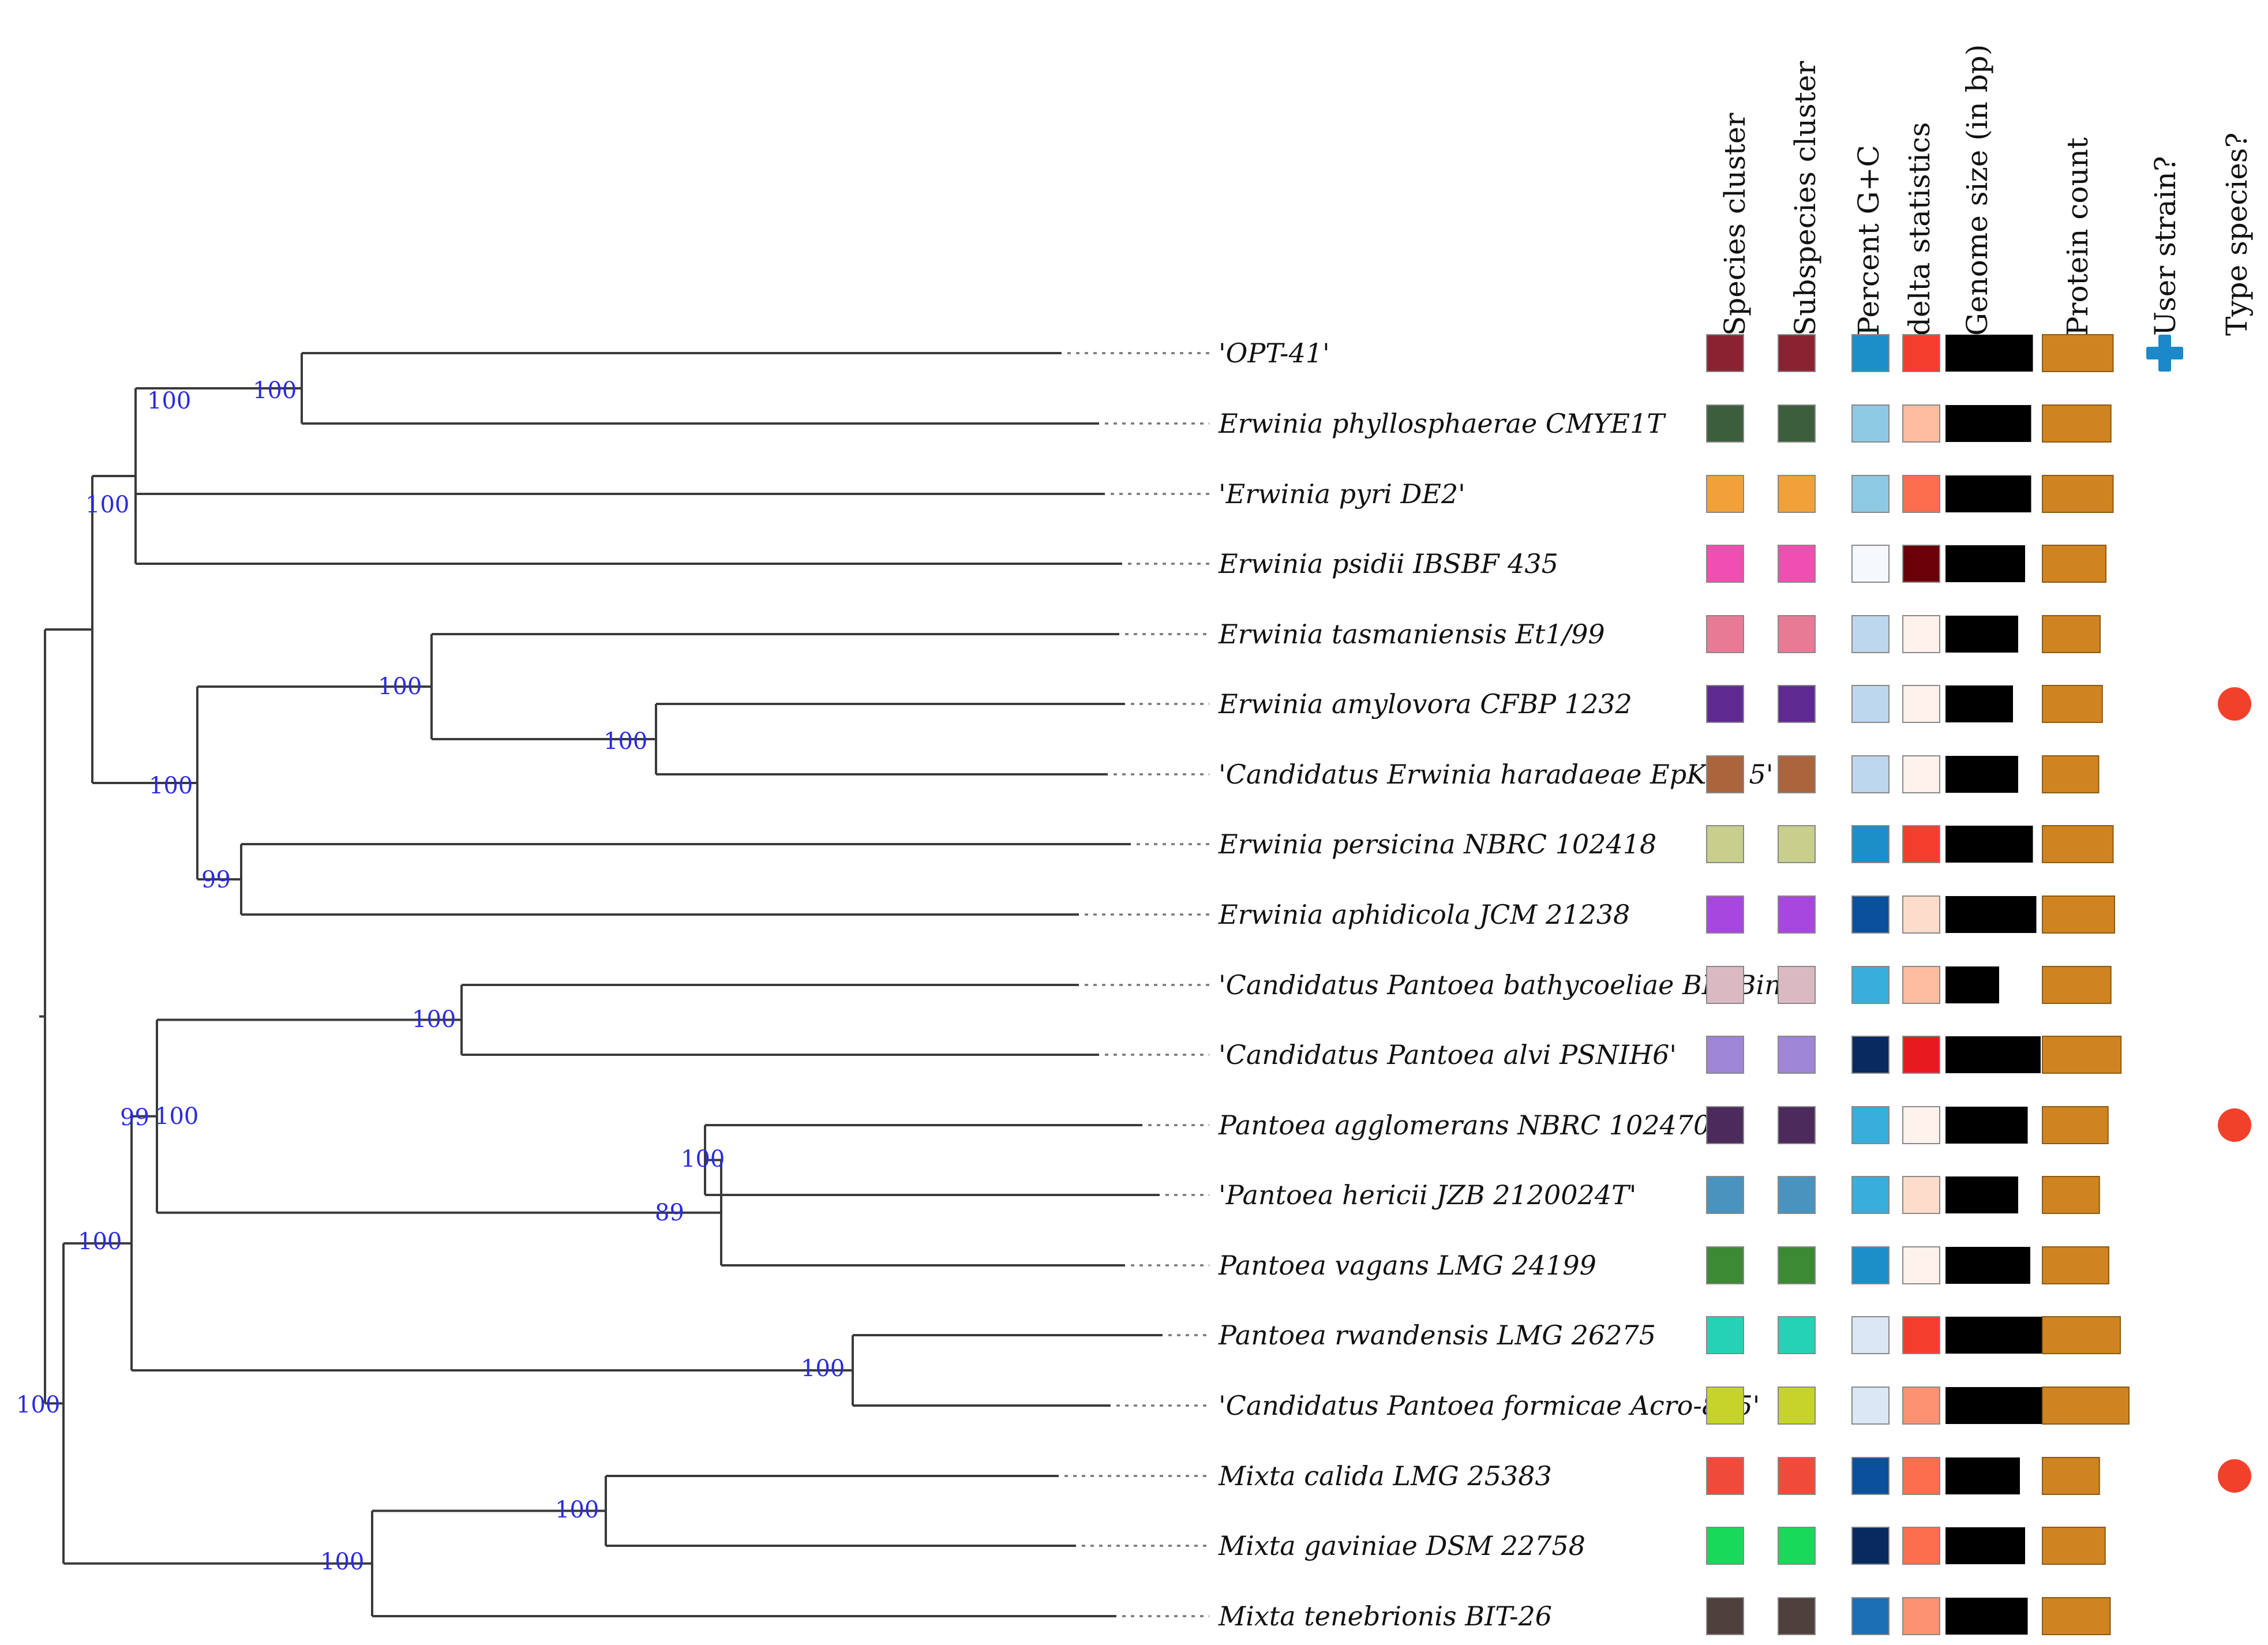 The width and height of the screenshot is (2268, 1645). Describe the element at coordinates (1448, 1054) in the screenshot. I see `leaf-label: 'Candidatus Pantoea alvi PSNIH6'` at that location.